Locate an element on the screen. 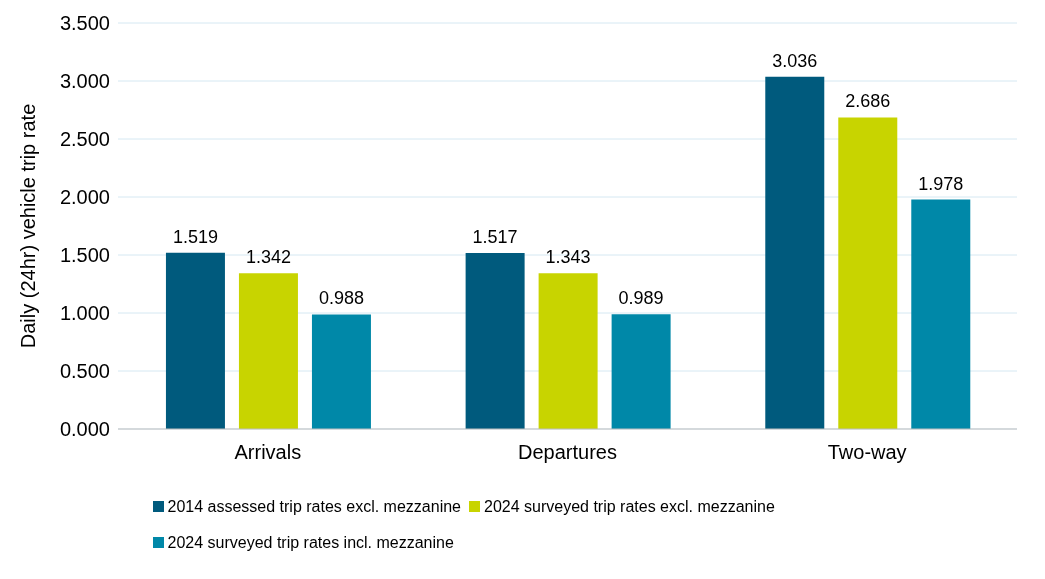 This screenshot has height=579, width=1045. y-tick-label: 2.500 is located at coordinates (84, 139).